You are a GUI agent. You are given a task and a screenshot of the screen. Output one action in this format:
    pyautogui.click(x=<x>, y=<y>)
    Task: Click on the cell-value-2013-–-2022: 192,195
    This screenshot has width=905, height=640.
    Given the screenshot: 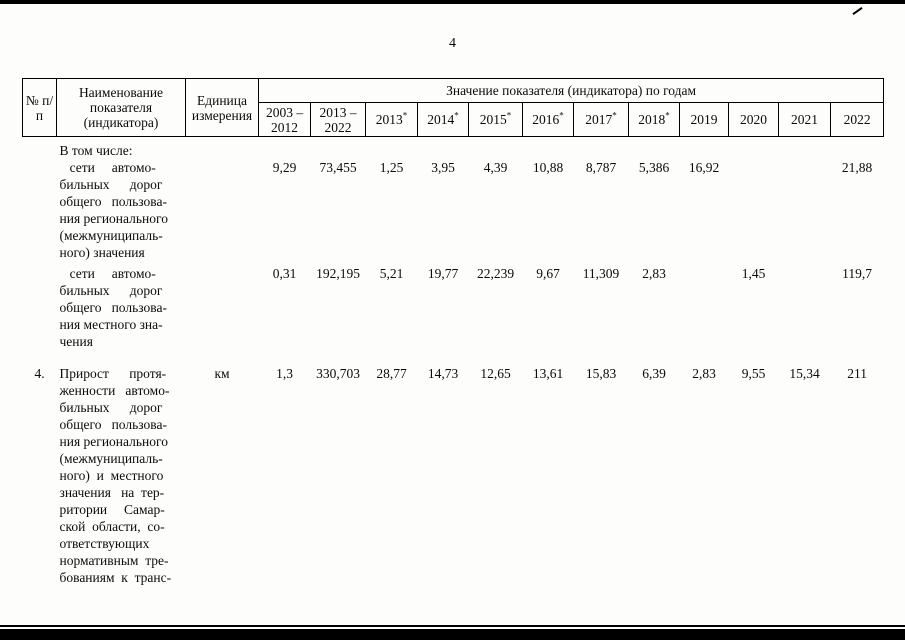 What is the action you would take?
    pyautogui.click(x=338, y=273)
    